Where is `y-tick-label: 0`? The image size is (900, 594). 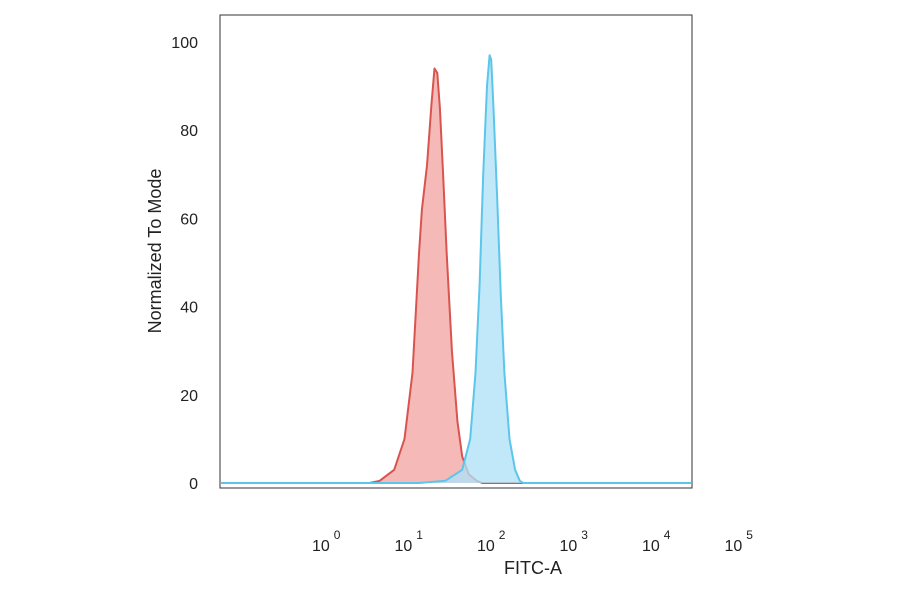
y-tick-label: 0 is located at coordinates (193, 484).